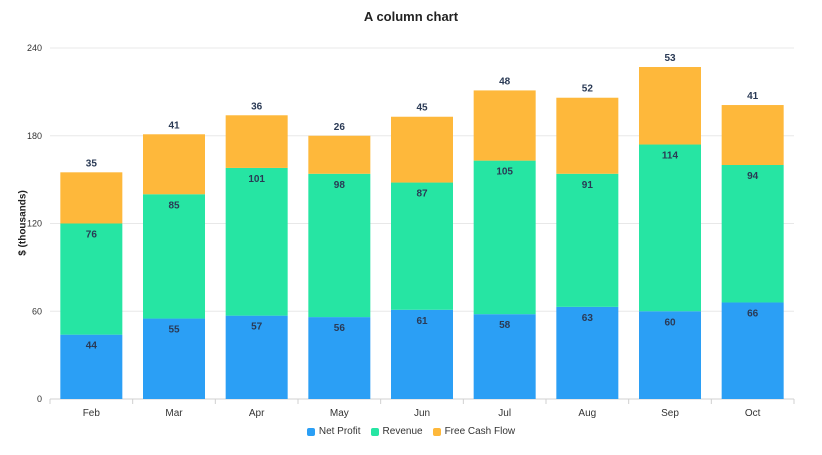  I want to click on data-label: 91, so click(588, 185).